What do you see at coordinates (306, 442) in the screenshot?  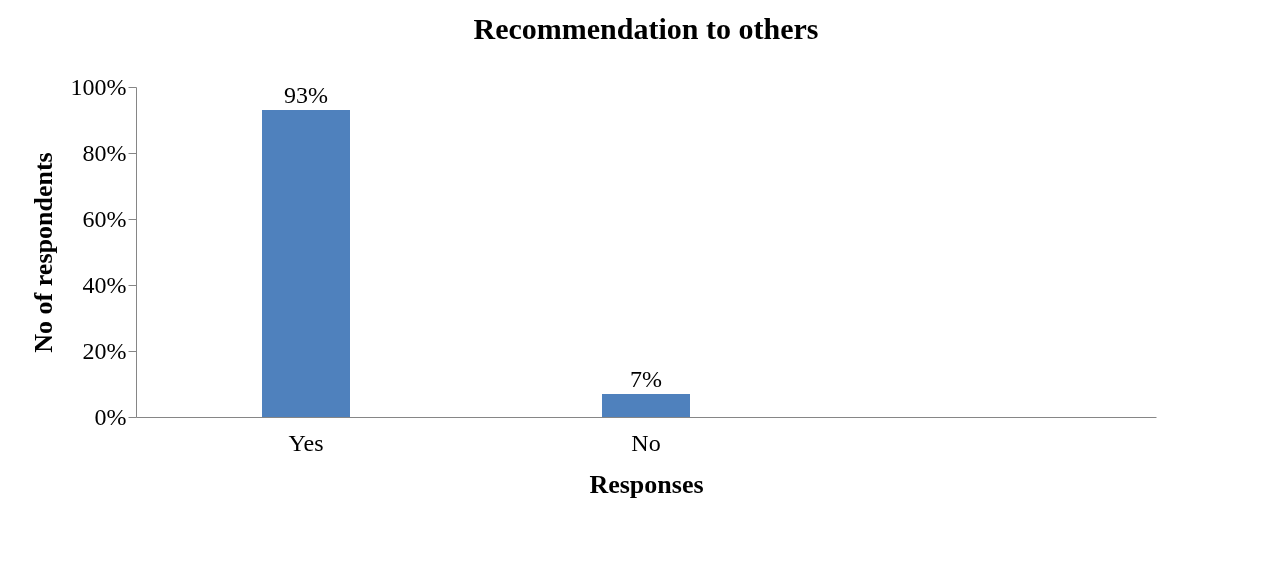 I see `x-tick-label: Yes` at bounding box center [306, 442].